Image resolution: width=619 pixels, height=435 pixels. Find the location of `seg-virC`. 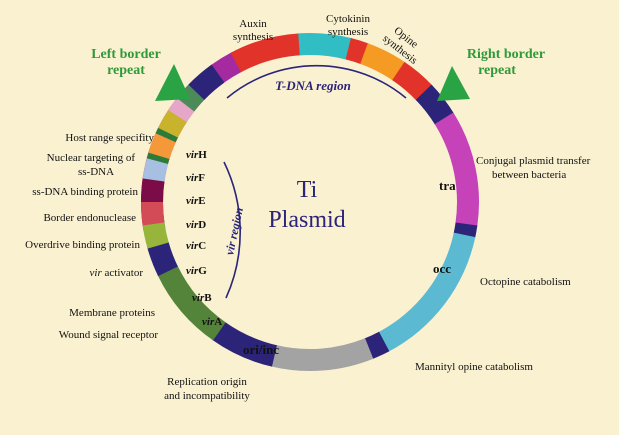

seg-virC is located at coordinates (155, 169).